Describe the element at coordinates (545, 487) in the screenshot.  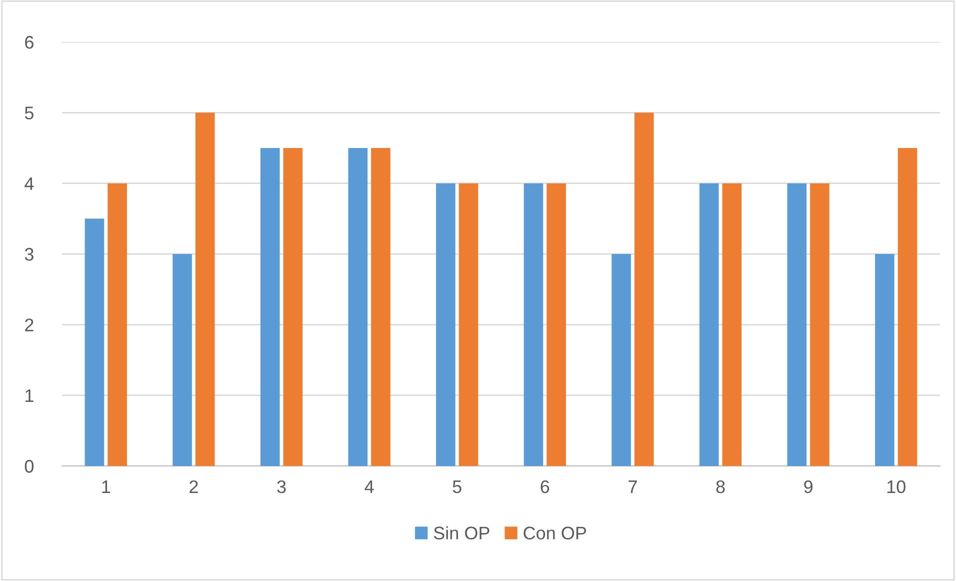
I see `x-tick-label: 6` at that location.